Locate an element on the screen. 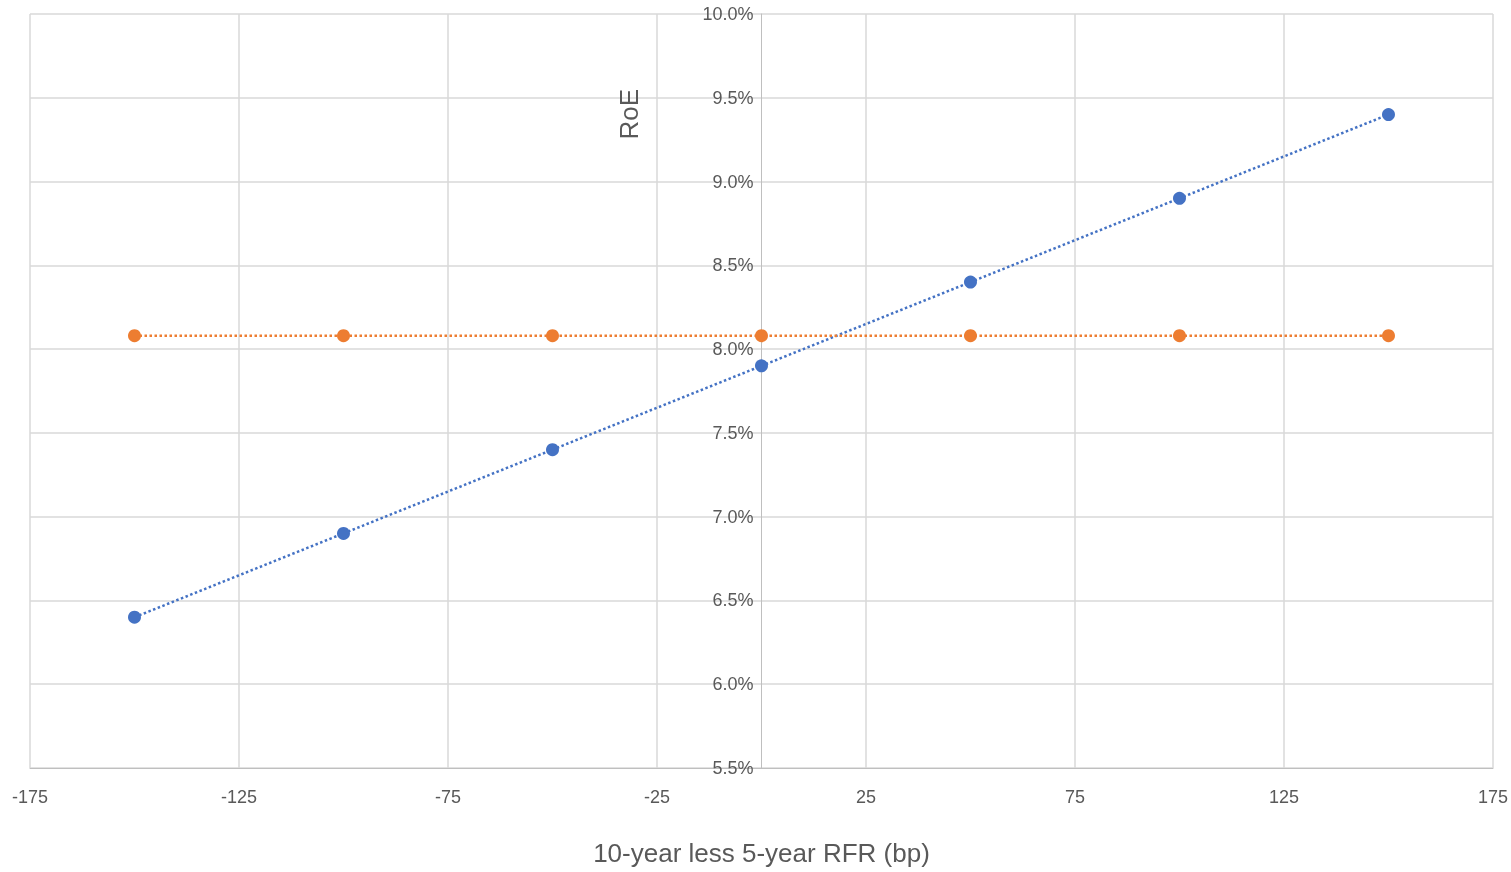 This screenshot has height=872, width=1511. y-tick-label: 10.0% is located at coordinates (728, 14).